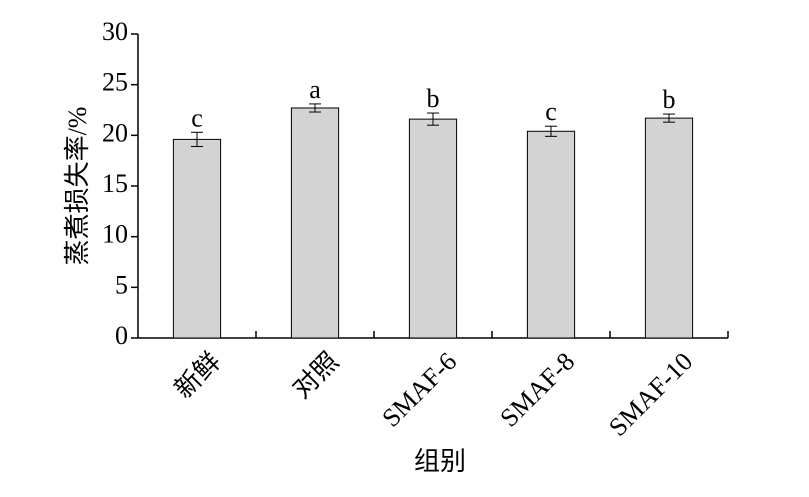 This screenshot has height=497, width=809. I want to click on y-axis-label: 蒸煮损失率/%, so click(77, 186).